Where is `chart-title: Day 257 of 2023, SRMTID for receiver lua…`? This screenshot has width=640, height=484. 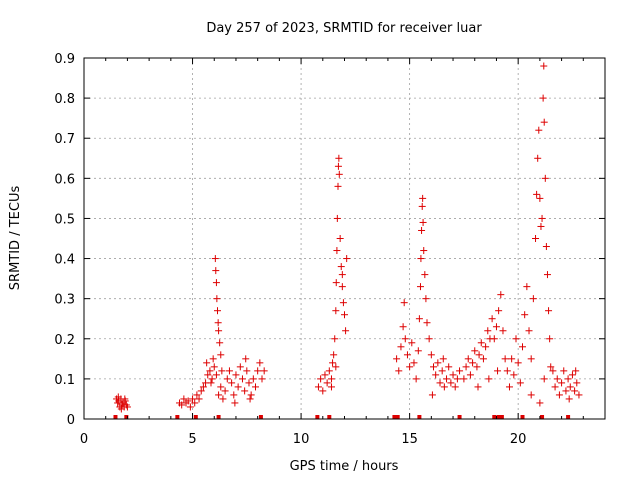
chart-title: Day 257 of 2023, SRMTID for receiver lua… is located at coordinates (344, 28).